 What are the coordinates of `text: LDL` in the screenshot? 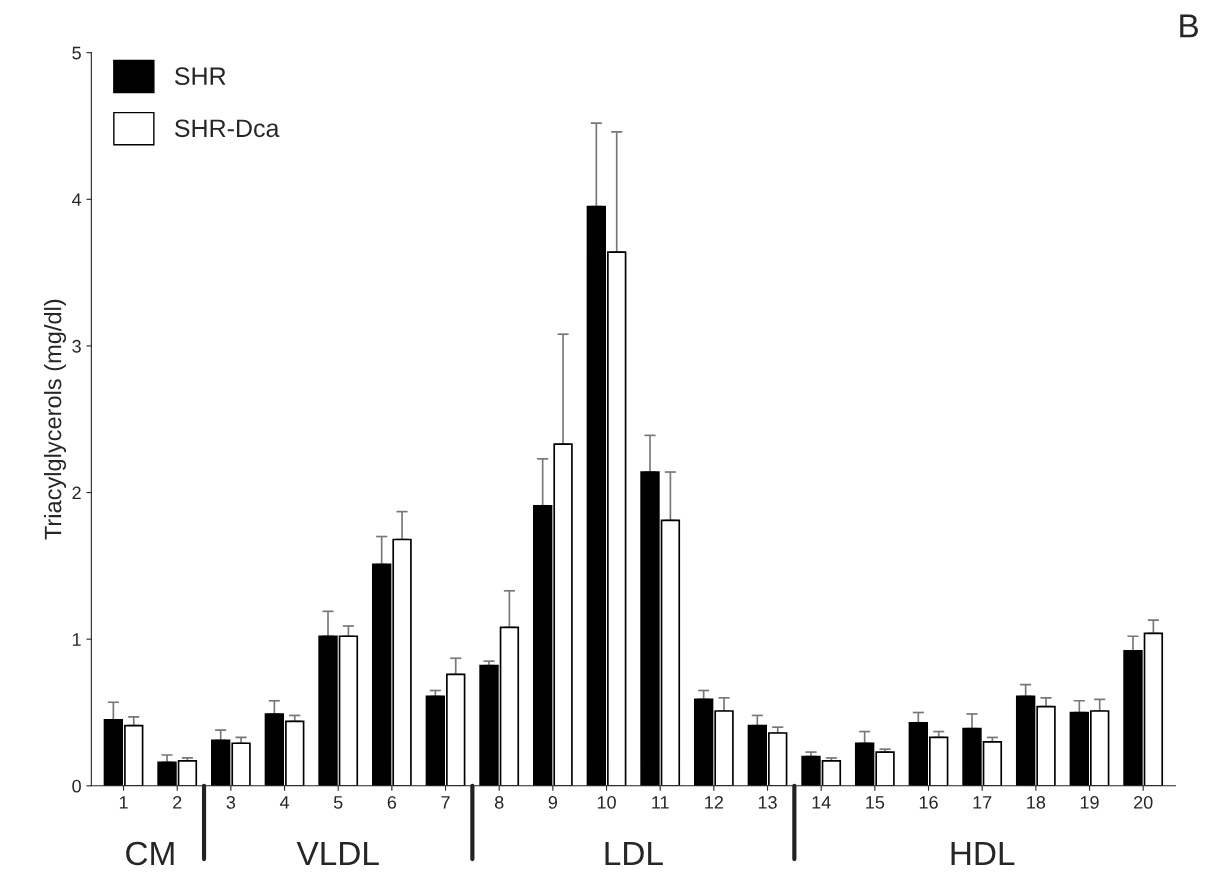 It's located at (634, 853).